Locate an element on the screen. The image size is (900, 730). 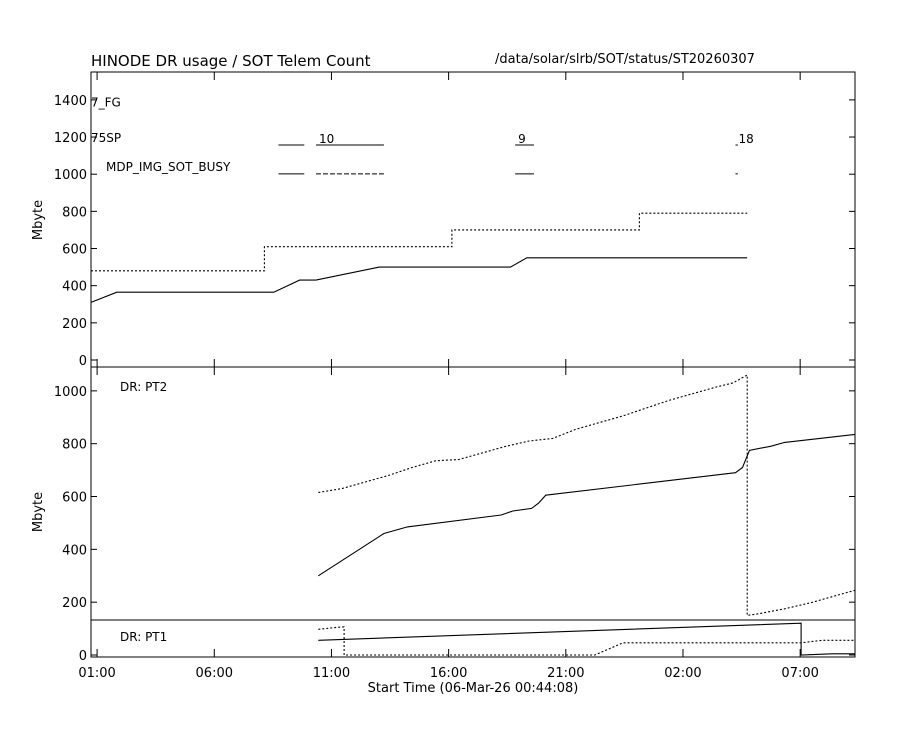
panel1-series-solid is located at coordinates (419, 280).